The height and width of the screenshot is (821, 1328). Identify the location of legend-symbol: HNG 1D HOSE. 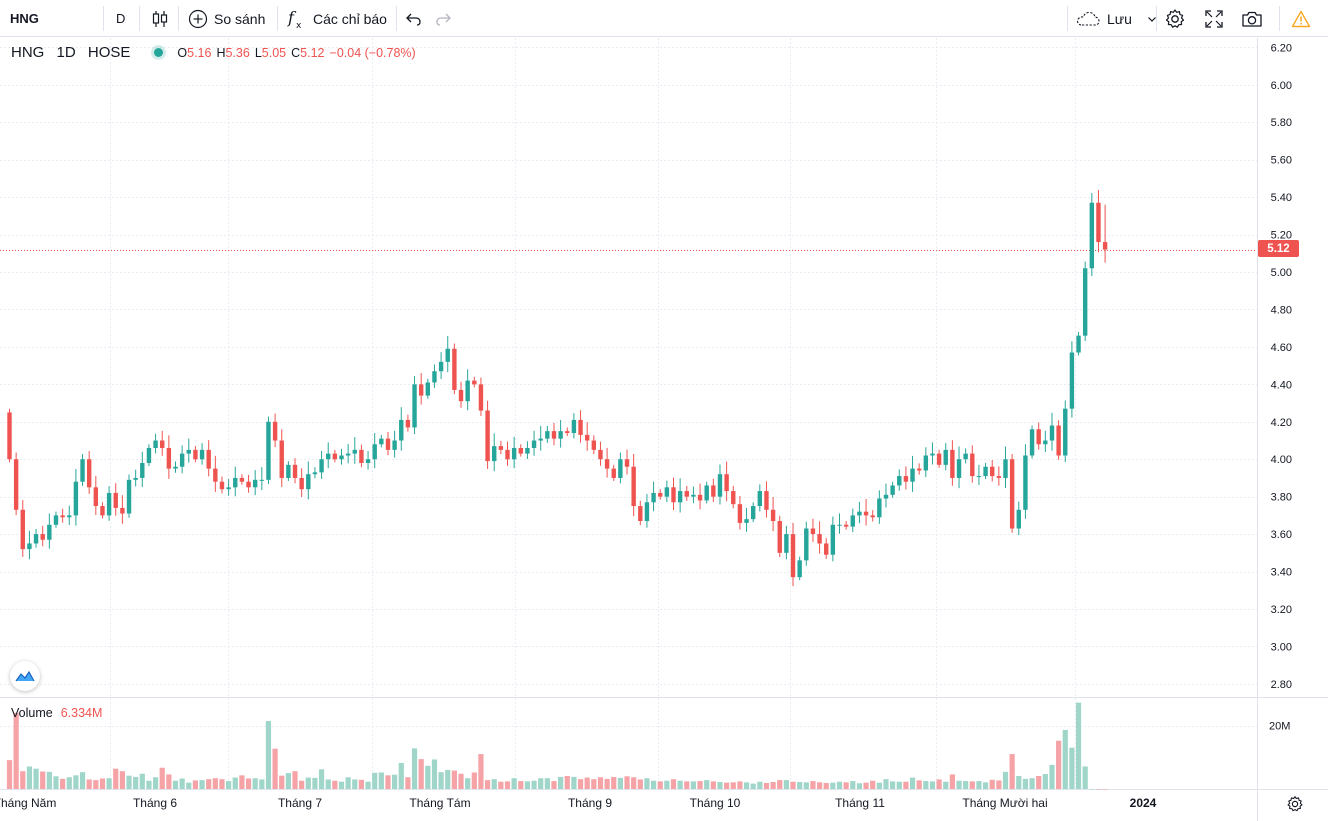
(70, 52).